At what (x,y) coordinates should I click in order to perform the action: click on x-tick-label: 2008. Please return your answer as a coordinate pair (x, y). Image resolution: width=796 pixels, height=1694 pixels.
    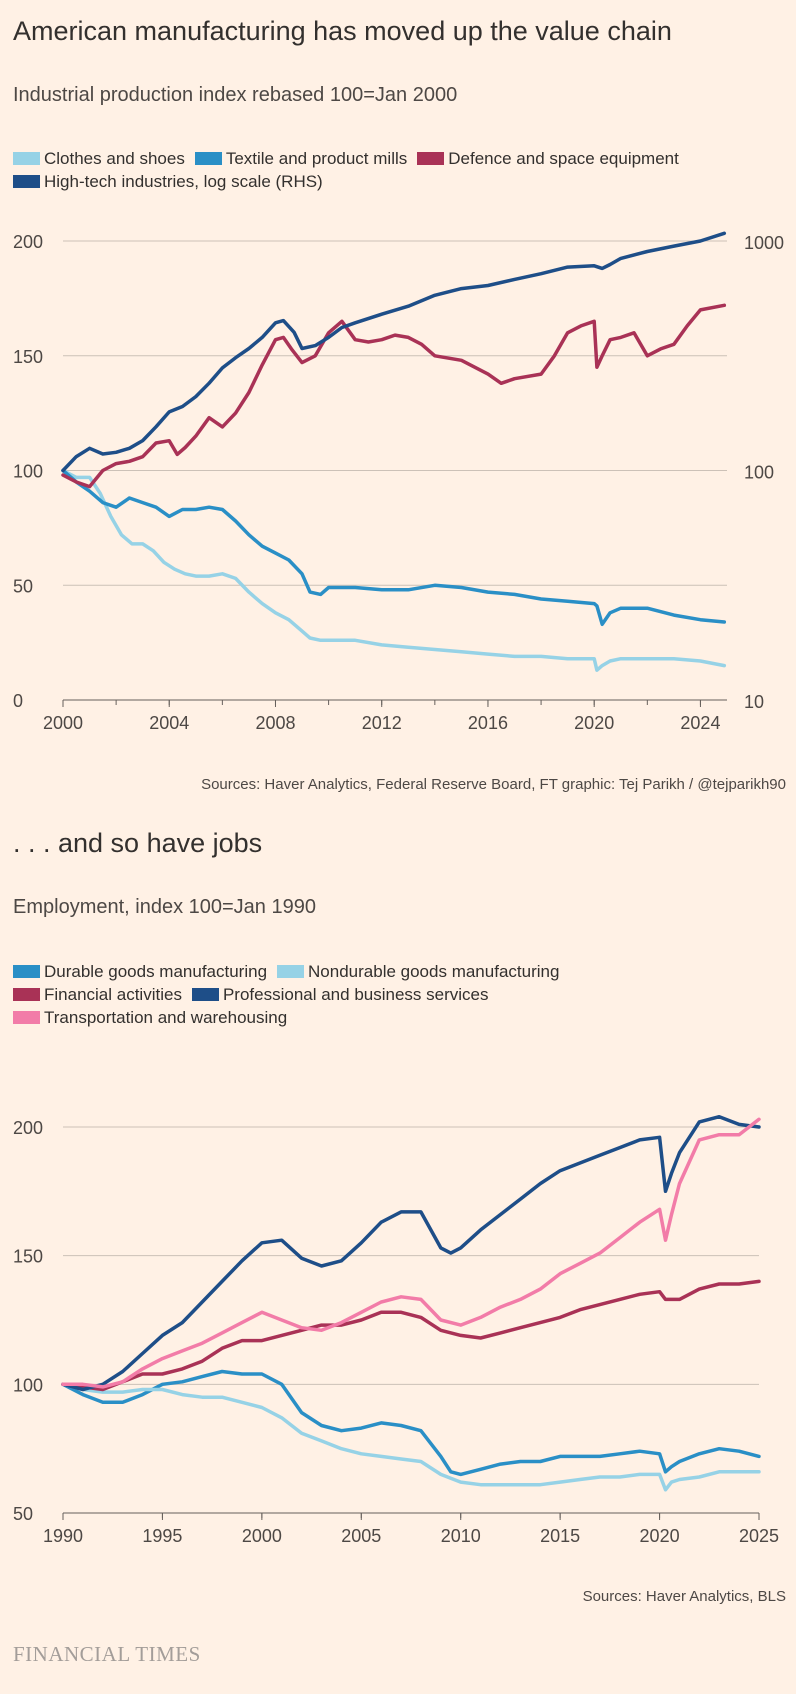
    Looking at the image, I should click on (275, 723).